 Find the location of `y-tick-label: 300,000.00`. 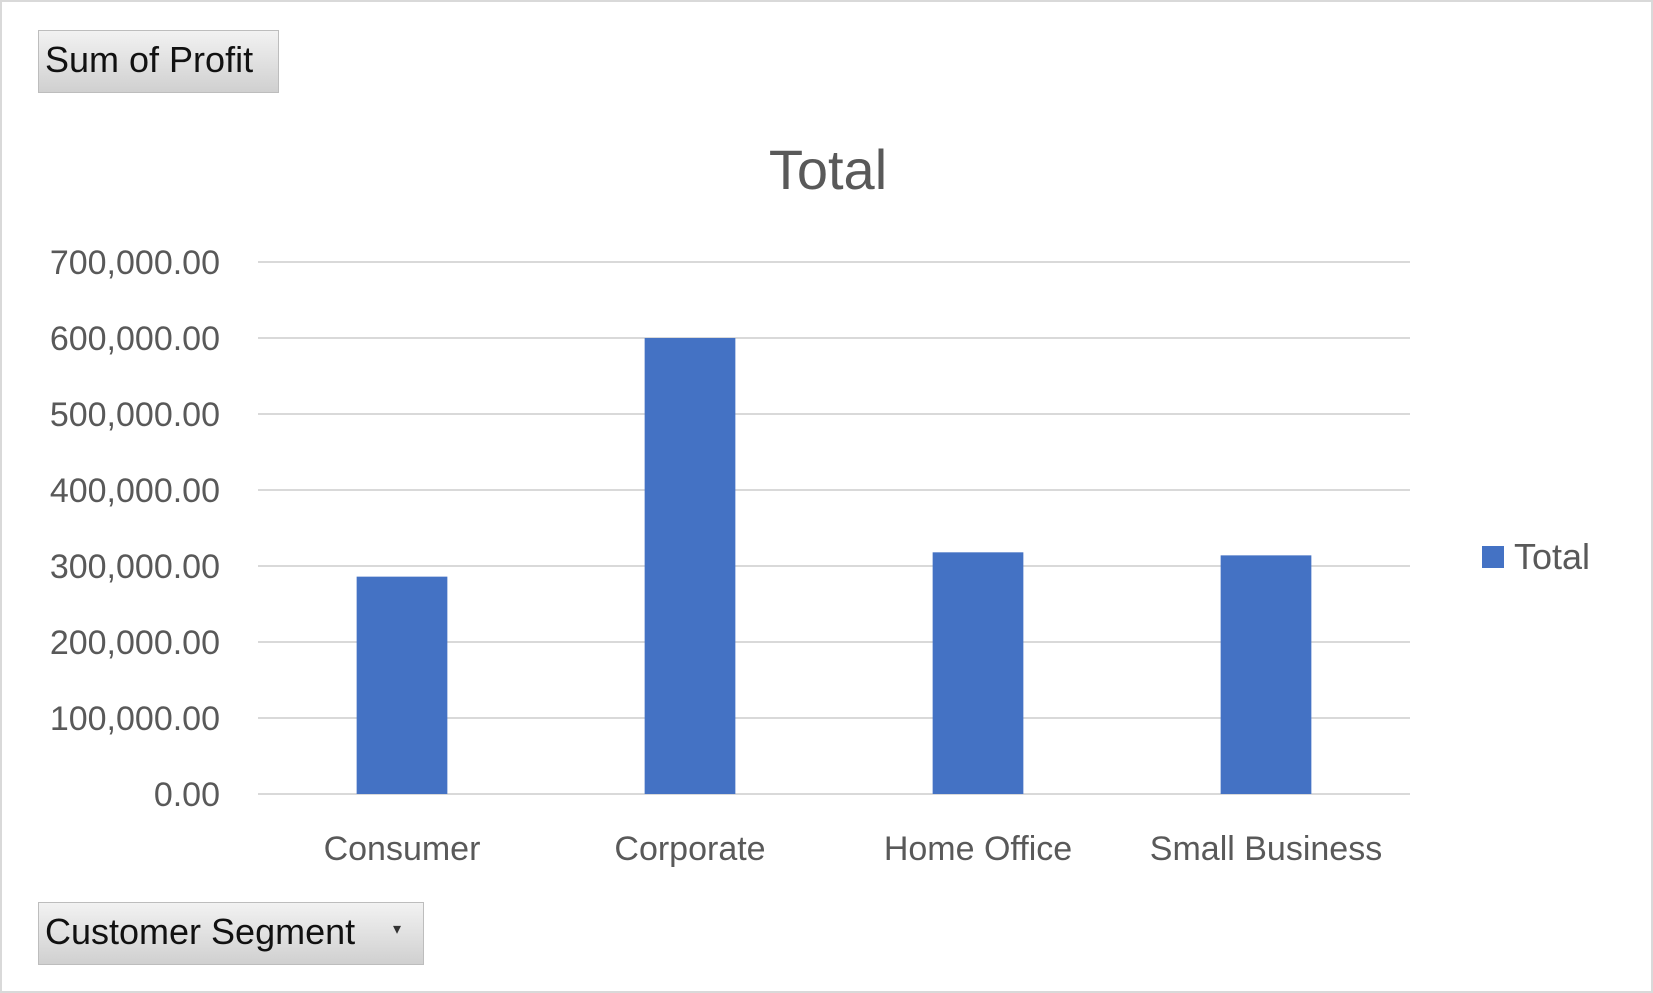

y-tick-label: 300,000.00 is located at coordinates (135, 567).